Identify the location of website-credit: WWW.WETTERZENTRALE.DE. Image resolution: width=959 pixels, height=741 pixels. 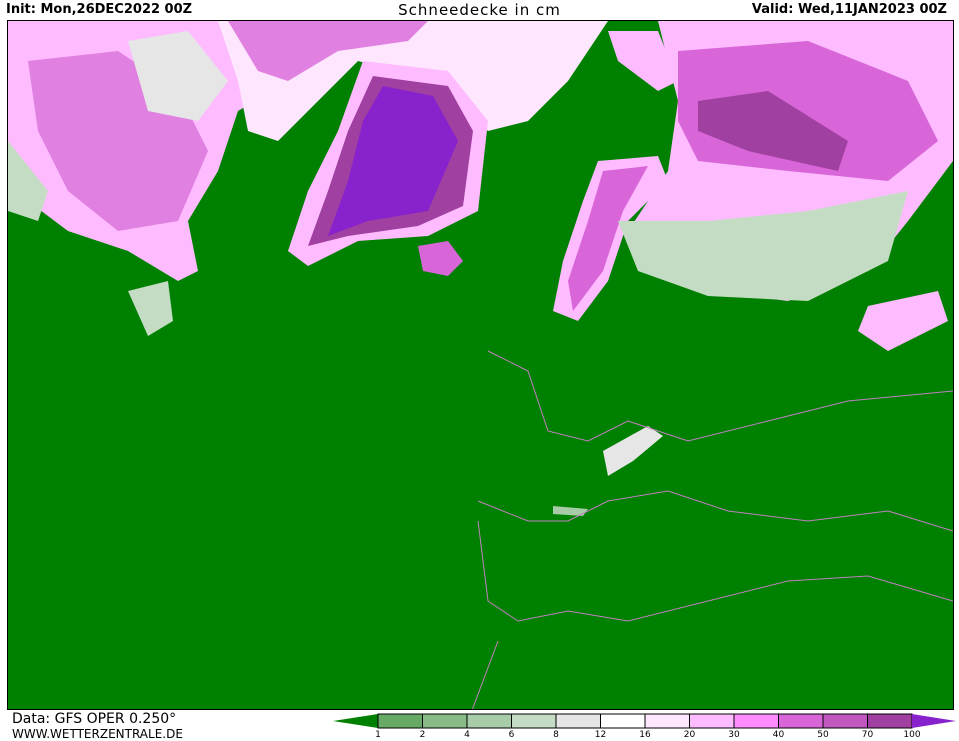
(97, 734).